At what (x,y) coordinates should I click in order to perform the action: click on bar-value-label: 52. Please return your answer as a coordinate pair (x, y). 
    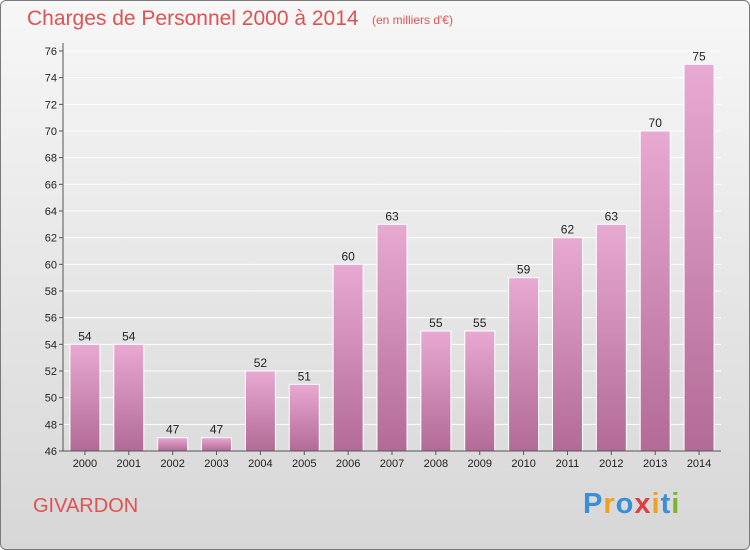
    Looking at the image, I should click on (261, 363).